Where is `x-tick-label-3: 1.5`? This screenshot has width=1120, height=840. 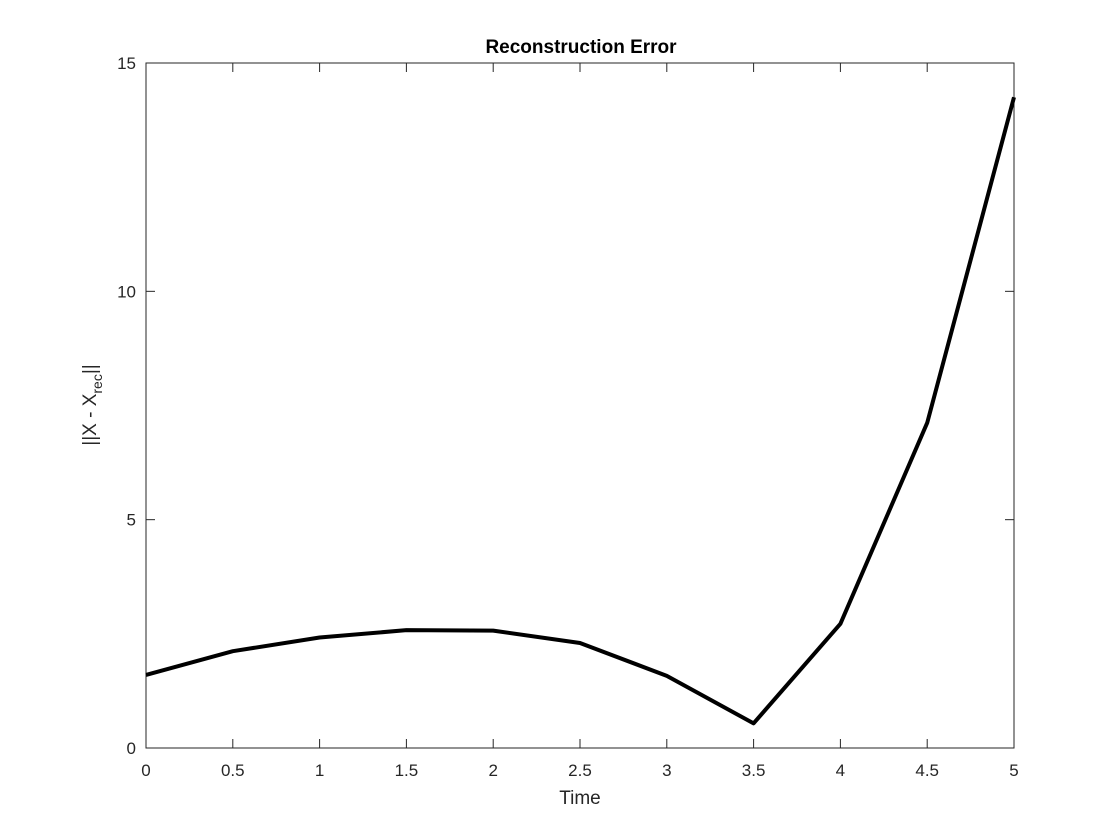 x-tick-label-3: 1.5 is located at coordinates (407, 770).